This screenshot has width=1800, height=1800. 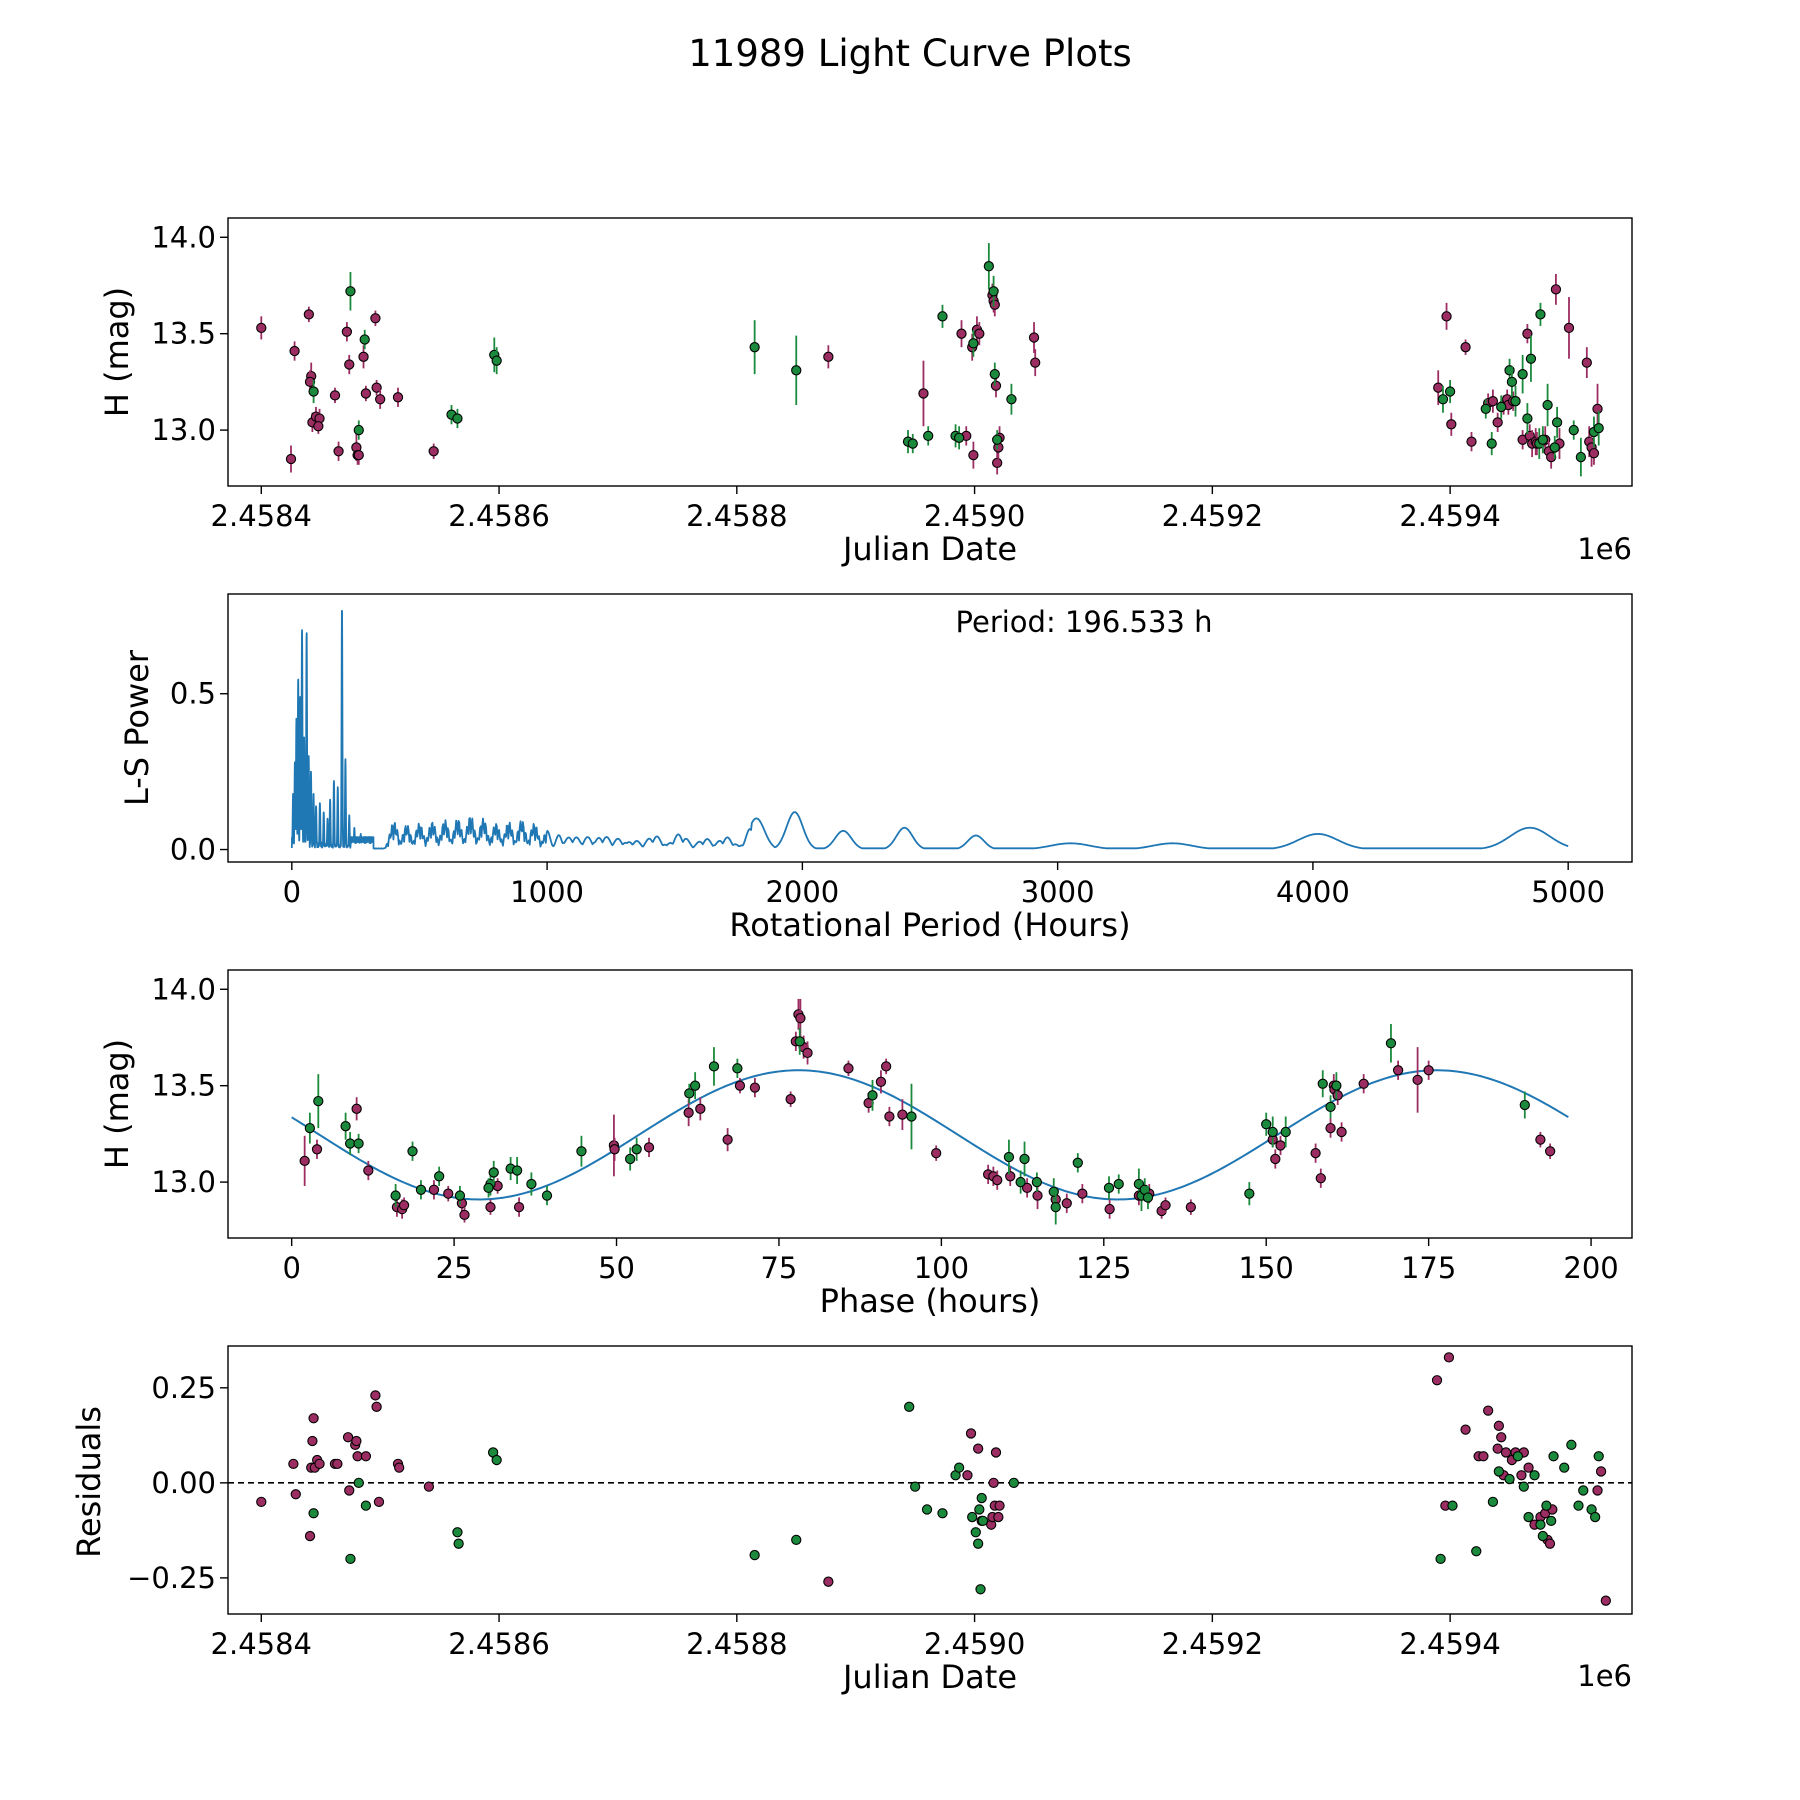 What do you see at coordinates (1449, 516) in the screenshot?
I see `x-tick-label: 2.4594` at bounding box center [1449, 516].